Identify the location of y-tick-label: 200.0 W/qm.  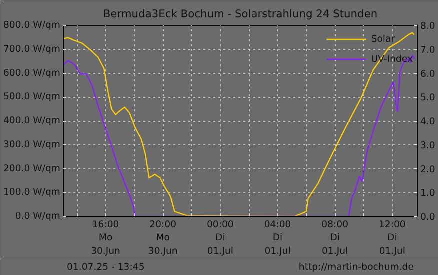
(32, 168).